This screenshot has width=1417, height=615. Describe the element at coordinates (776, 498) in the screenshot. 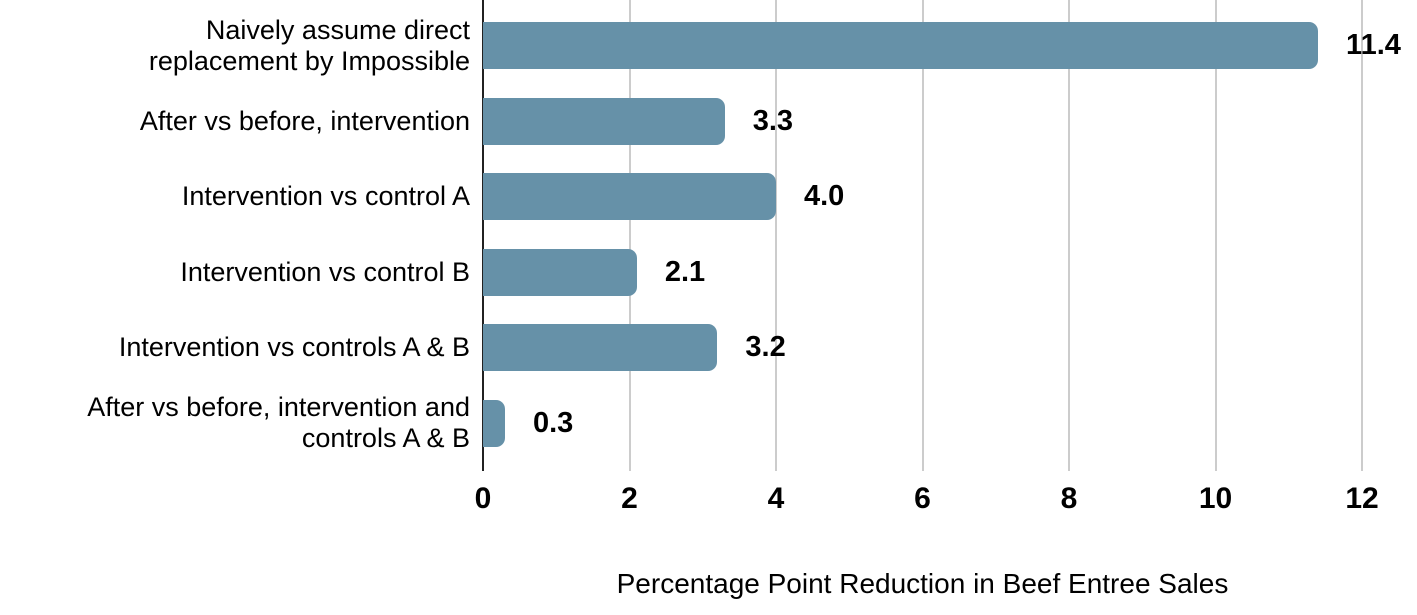

I see `x-tick-label: 4` at that location.